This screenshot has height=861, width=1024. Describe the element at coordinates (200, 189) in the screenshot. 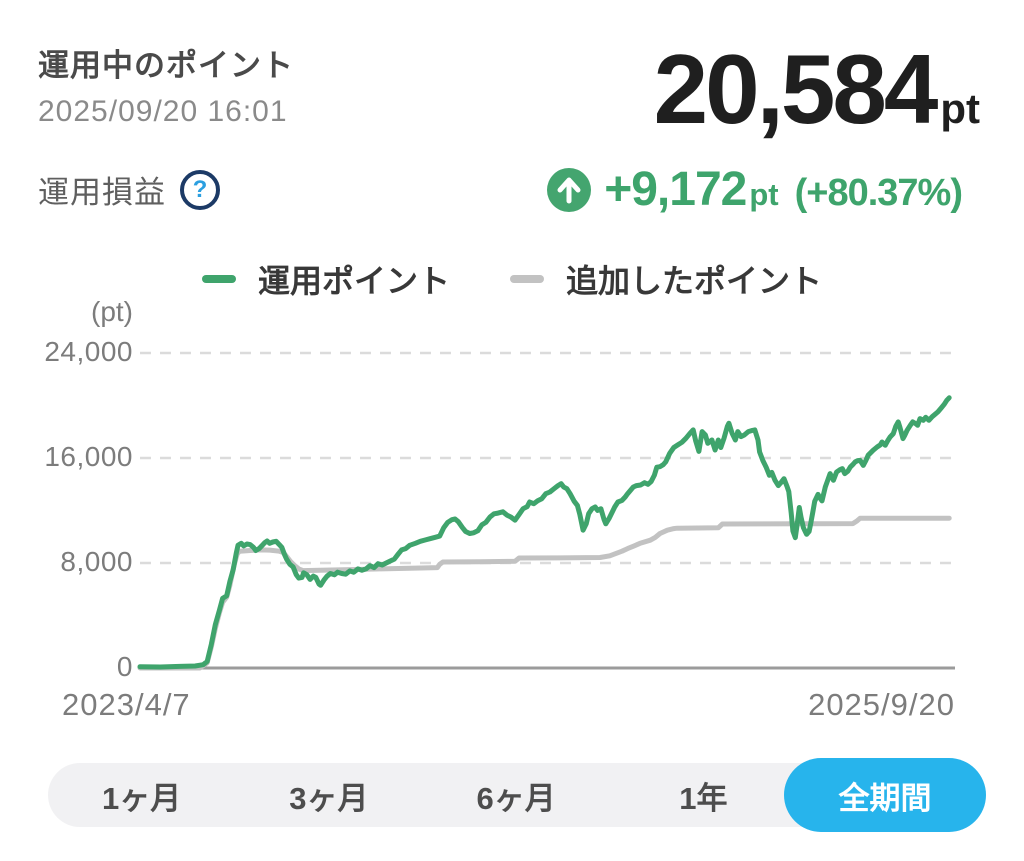

I see `question-mark-circle-icon: ?` at that location.